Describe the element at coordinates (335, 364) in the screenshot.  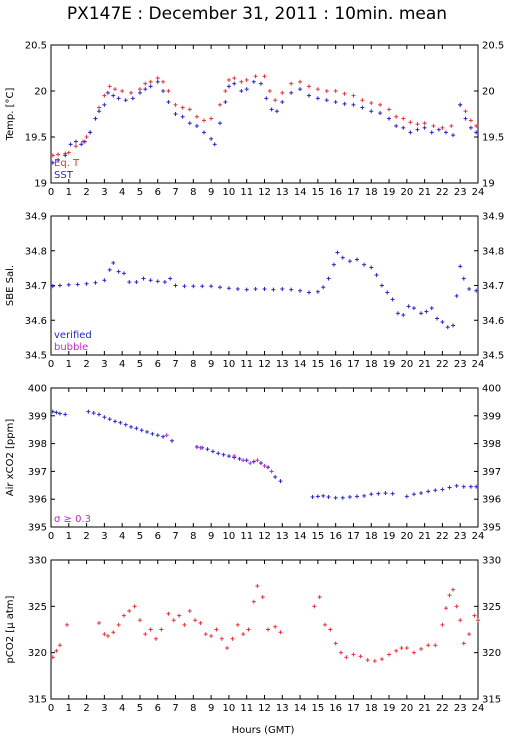
I see `x-tick-label: 16` at that location.